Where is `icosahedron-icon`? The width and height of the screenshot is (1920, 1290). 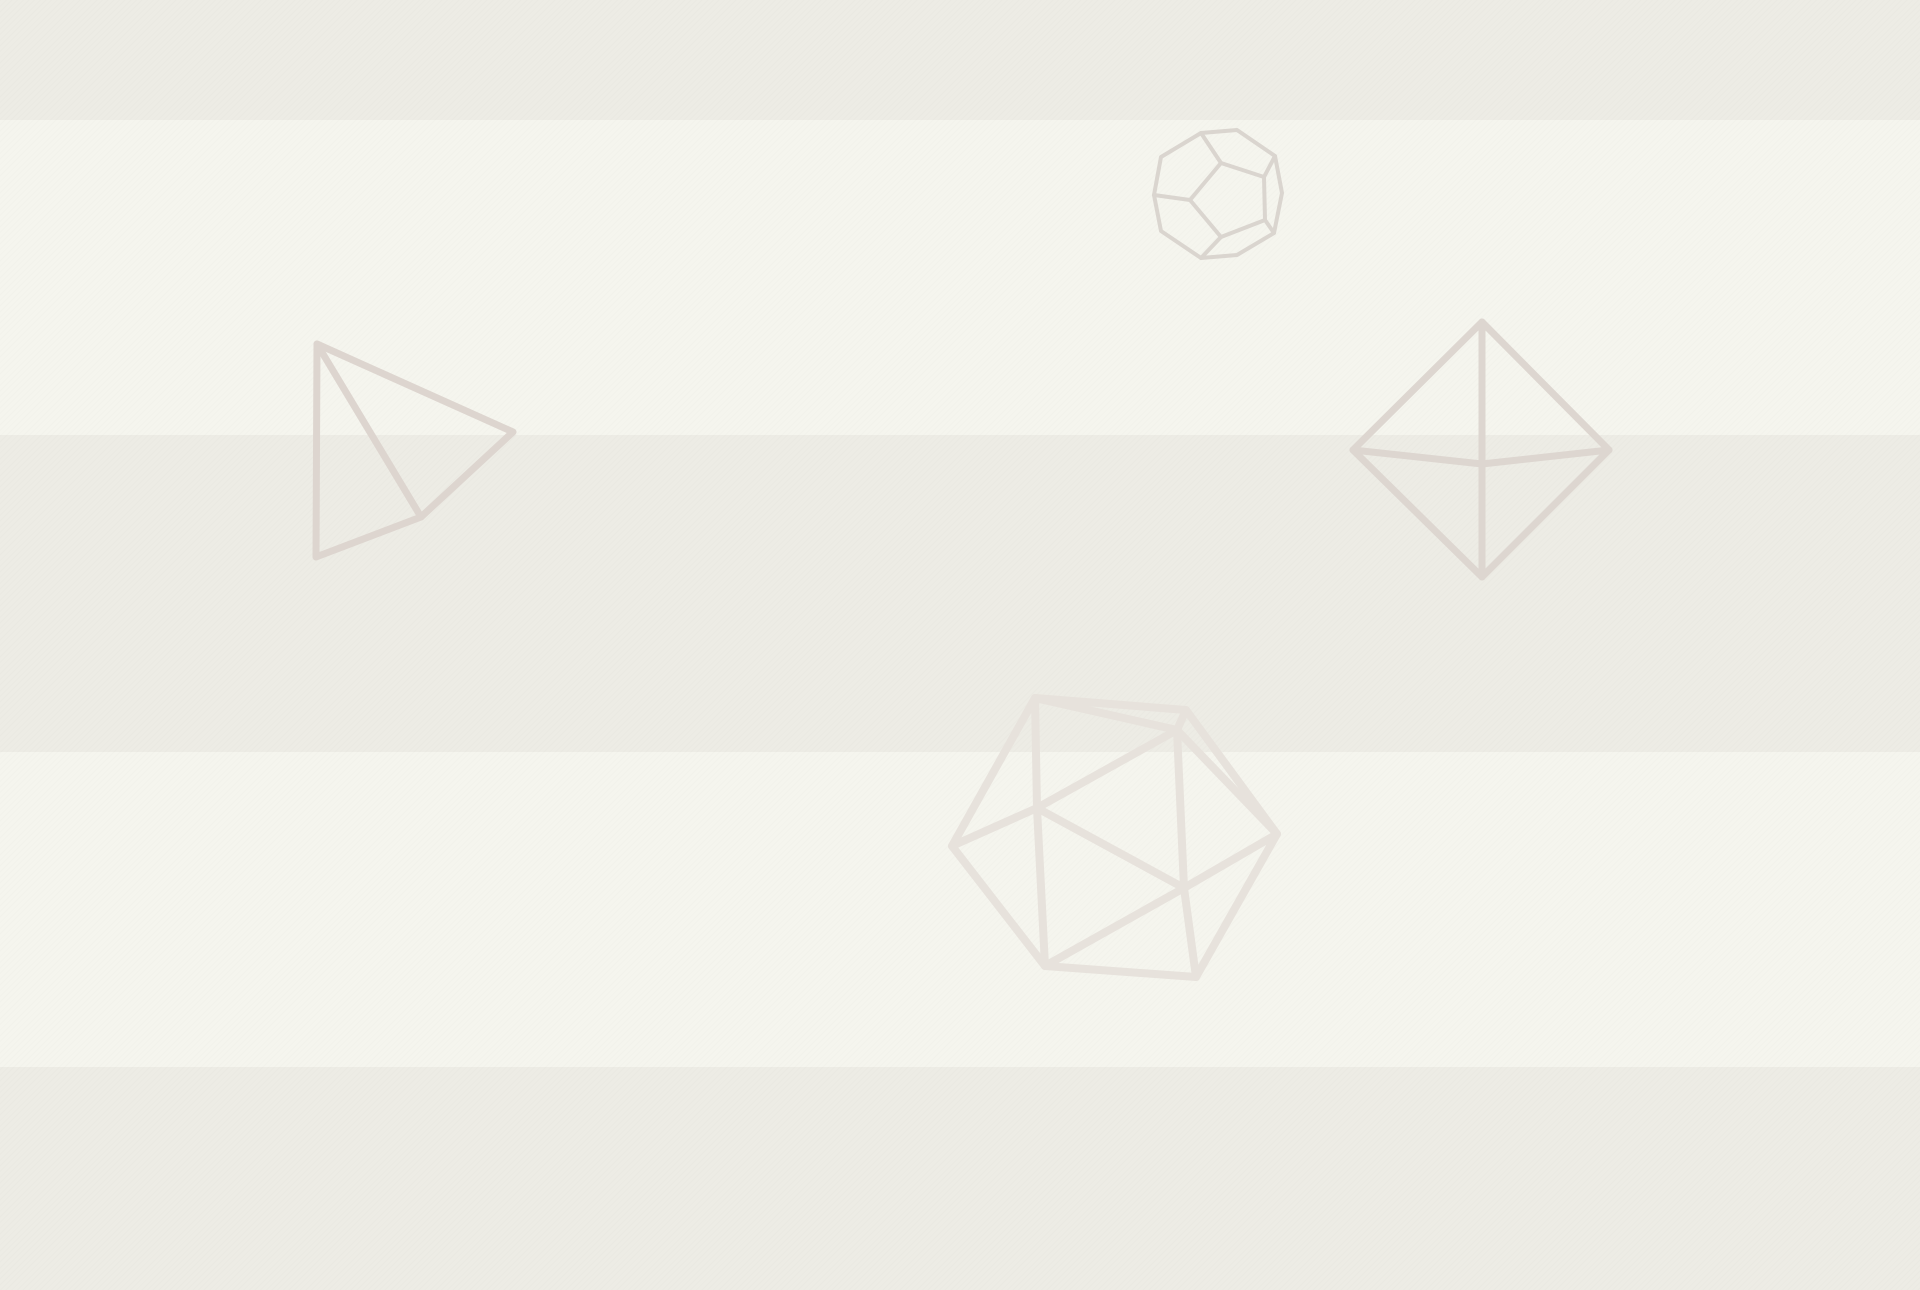
icosahedron-icon is located at coordinates (1114, 837).